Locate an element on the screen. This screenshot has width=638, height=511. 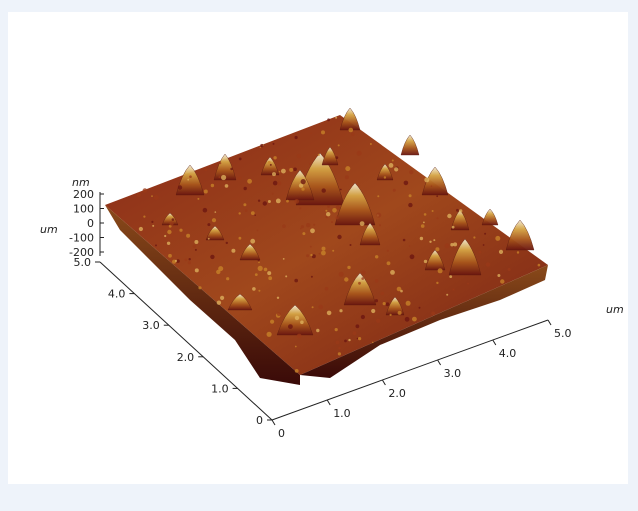
x-tick-label: 2.0 is located at coordinates (397, 393).